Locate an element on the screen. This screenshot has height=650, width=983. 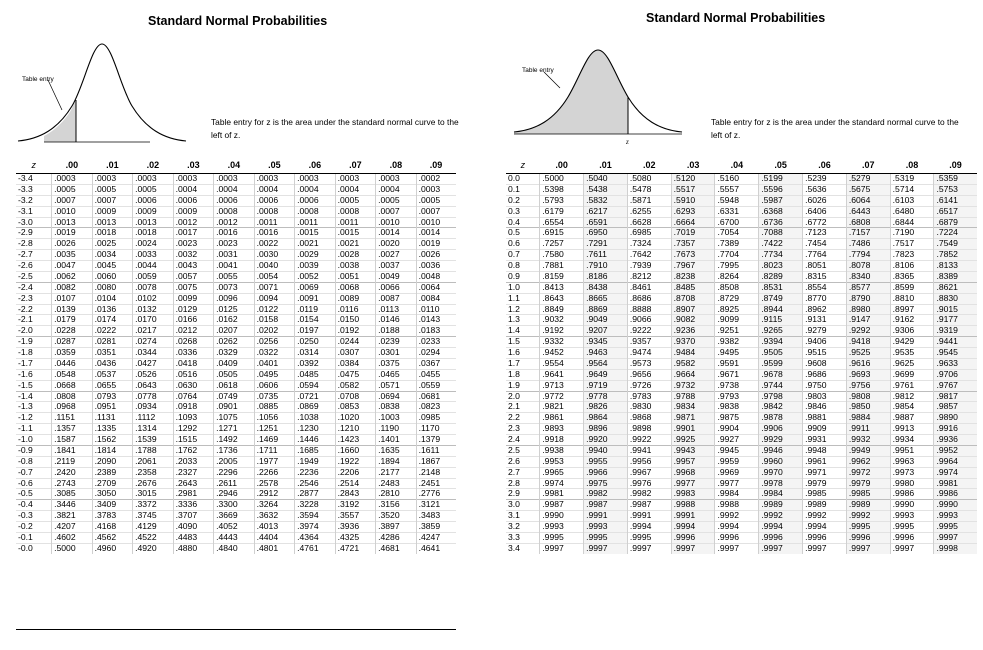
probability-cell: .1003 is located at coordinates (396, 418).